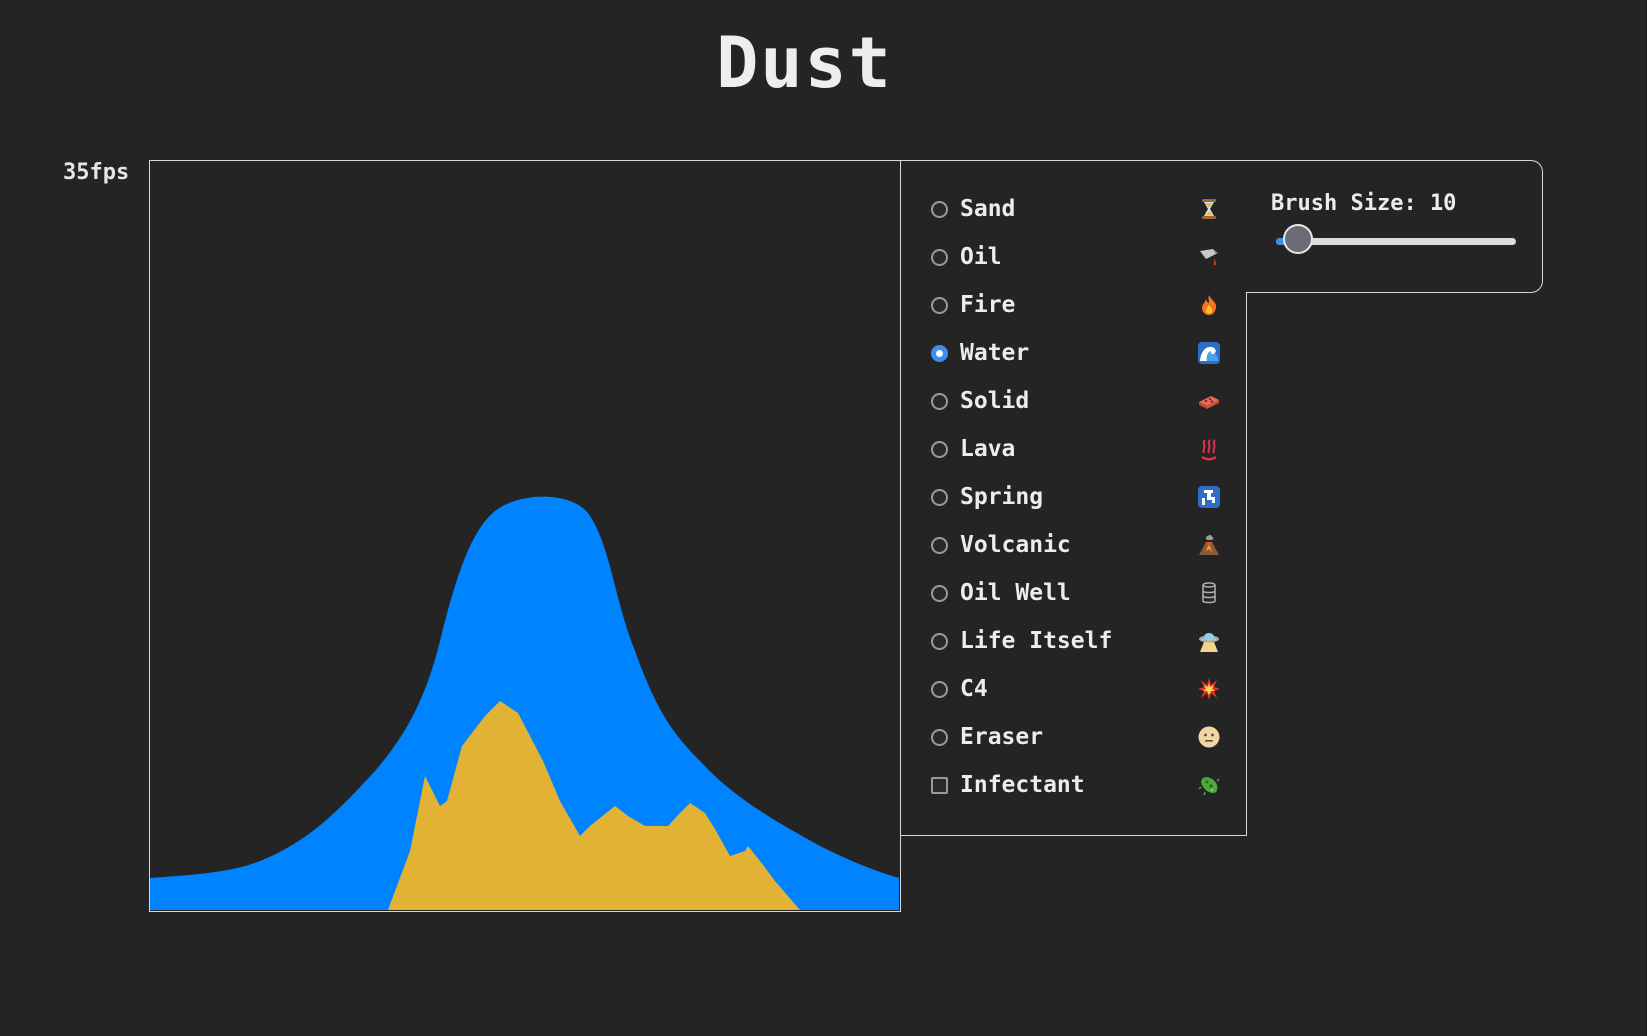 This screenshot has height=1036, width=1647. I want to click on hourglass-icon, so click(1209, 209).